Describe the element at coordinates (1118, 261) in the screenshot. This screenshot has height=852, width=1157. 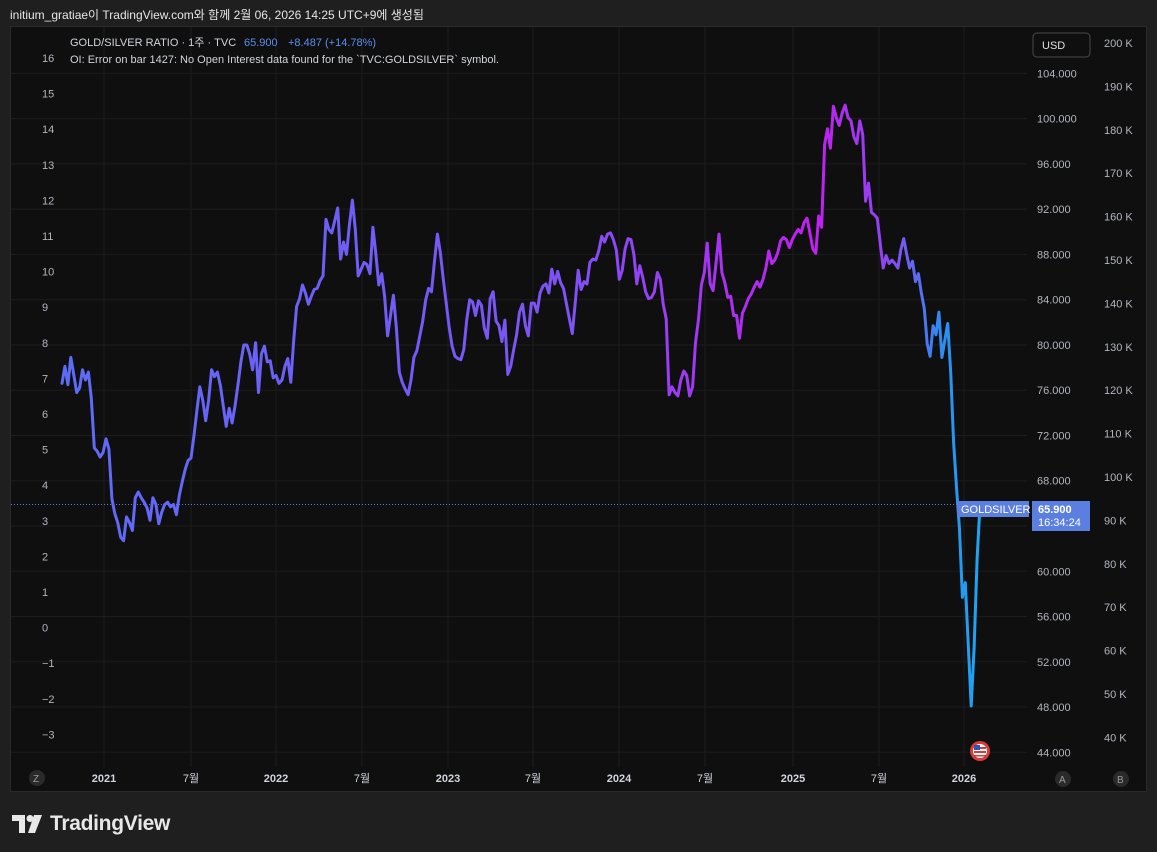
I see `far-axis-tick-label: 150 K` at that location.